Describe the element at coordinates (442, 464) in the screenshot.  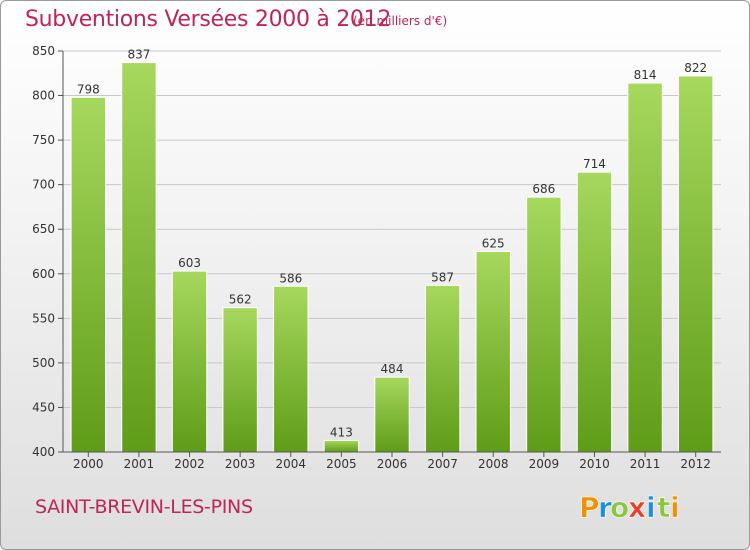
I see `x-tick-label-2007: 2007` at that location.